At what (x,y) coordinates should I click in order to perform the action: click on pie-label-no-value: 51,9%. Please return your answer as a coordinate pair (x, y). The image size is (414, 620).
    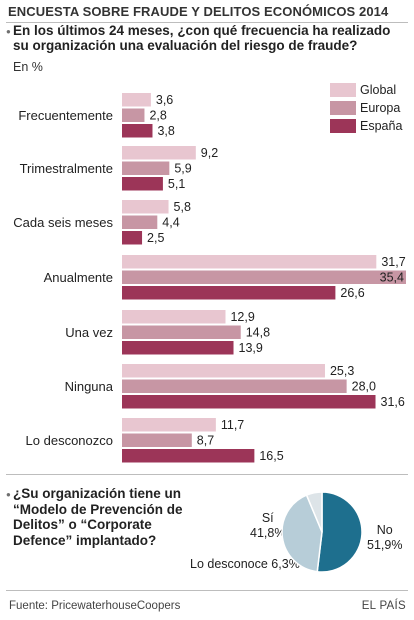
    Looking at the image, I should click on (385, 545).